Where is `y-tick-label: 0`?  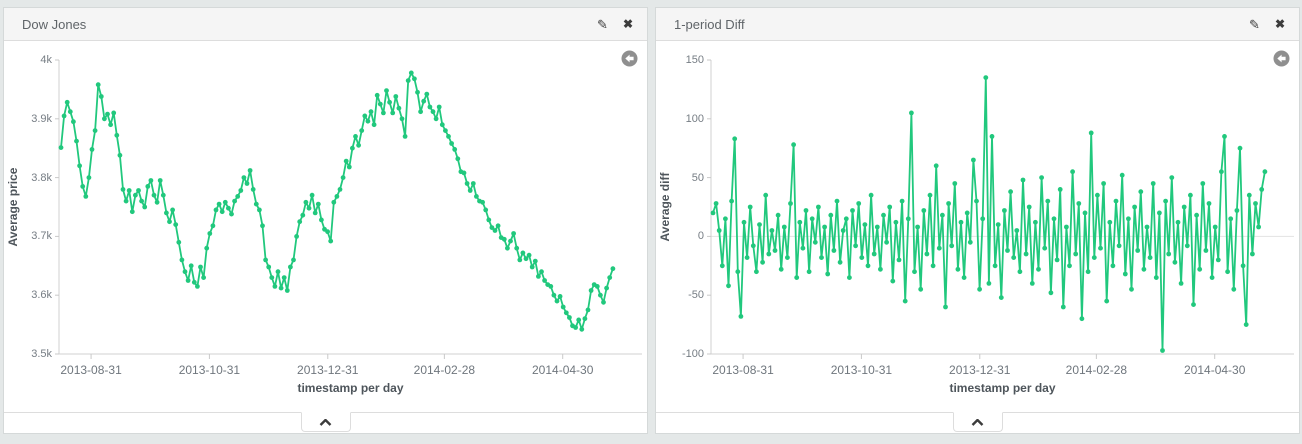 y-tick-label: 0 is located at coordinates (700, 236).